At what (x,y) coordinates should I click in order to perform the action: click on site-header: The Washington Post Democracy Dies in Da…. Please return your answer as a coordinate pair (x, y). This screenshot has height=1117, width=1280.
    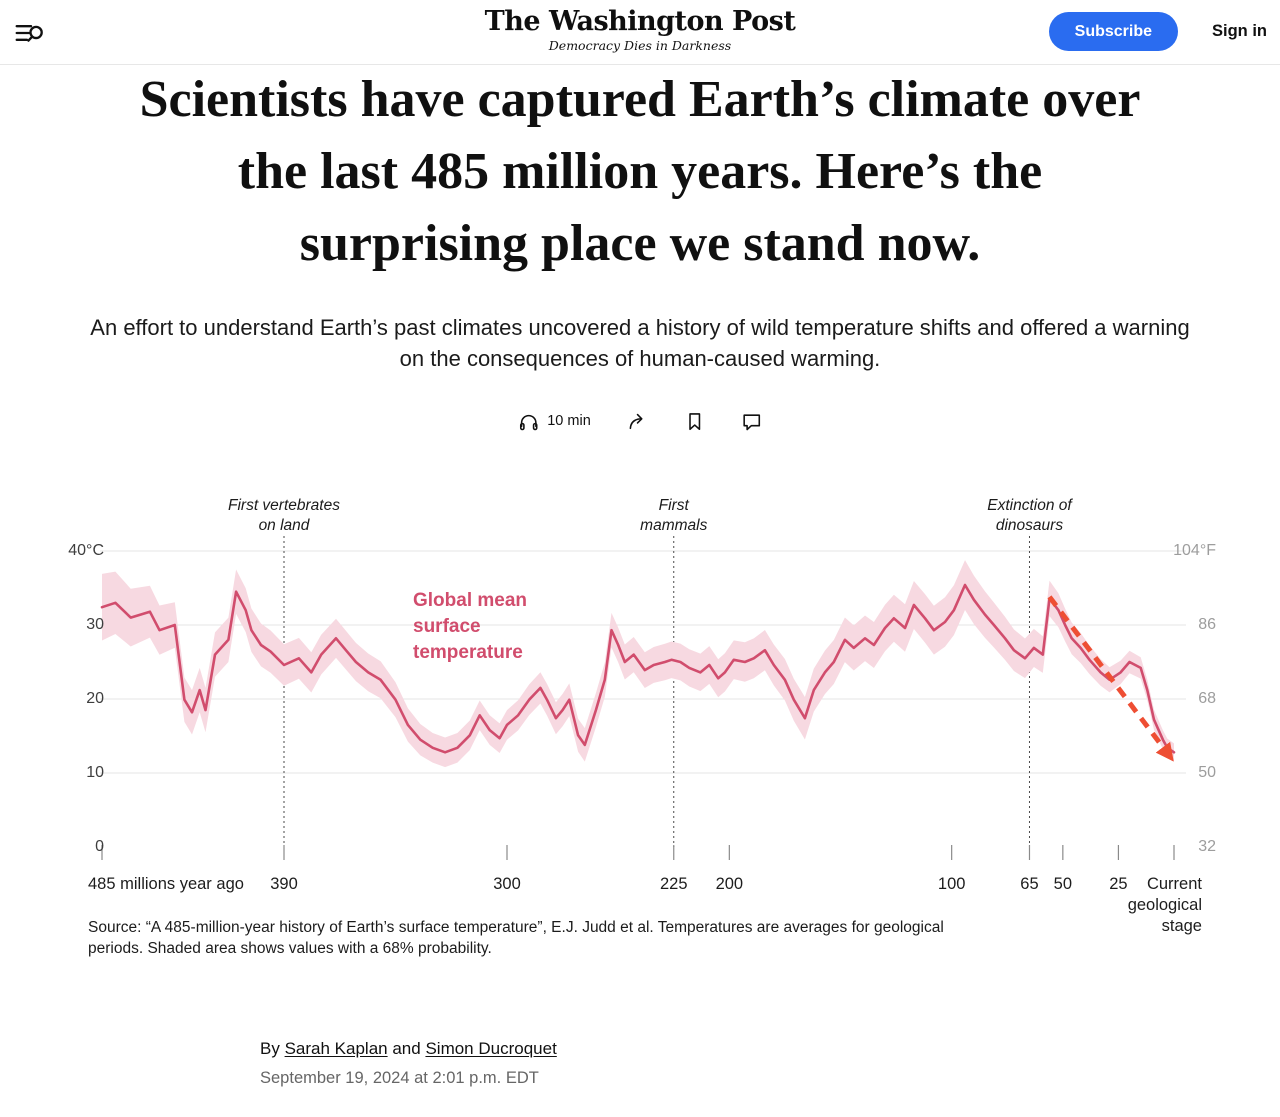
    Looking at the image, I should click on (640, 32).